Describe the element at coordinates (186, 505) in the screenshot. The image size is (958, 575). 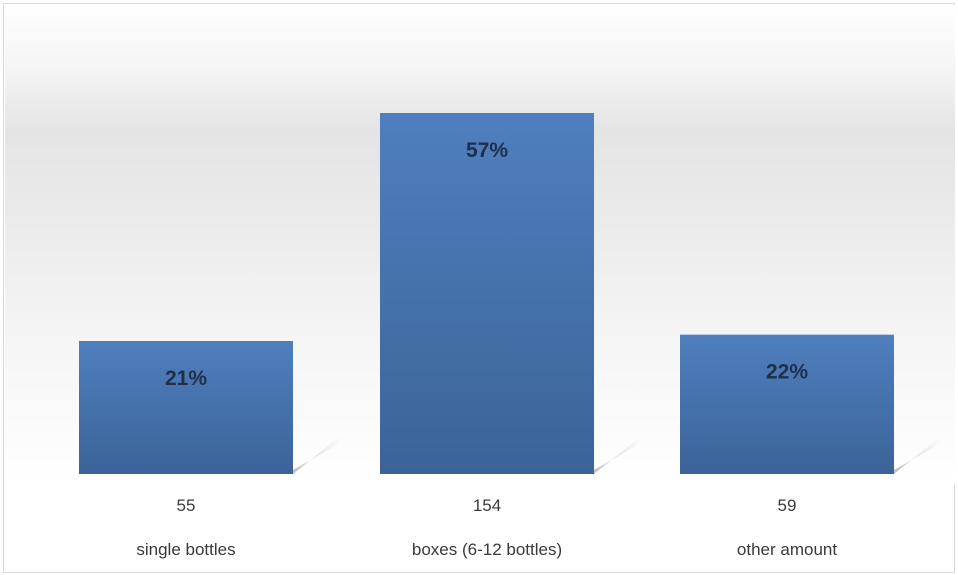
I see `count-label-single-bottles: 55` at that location.